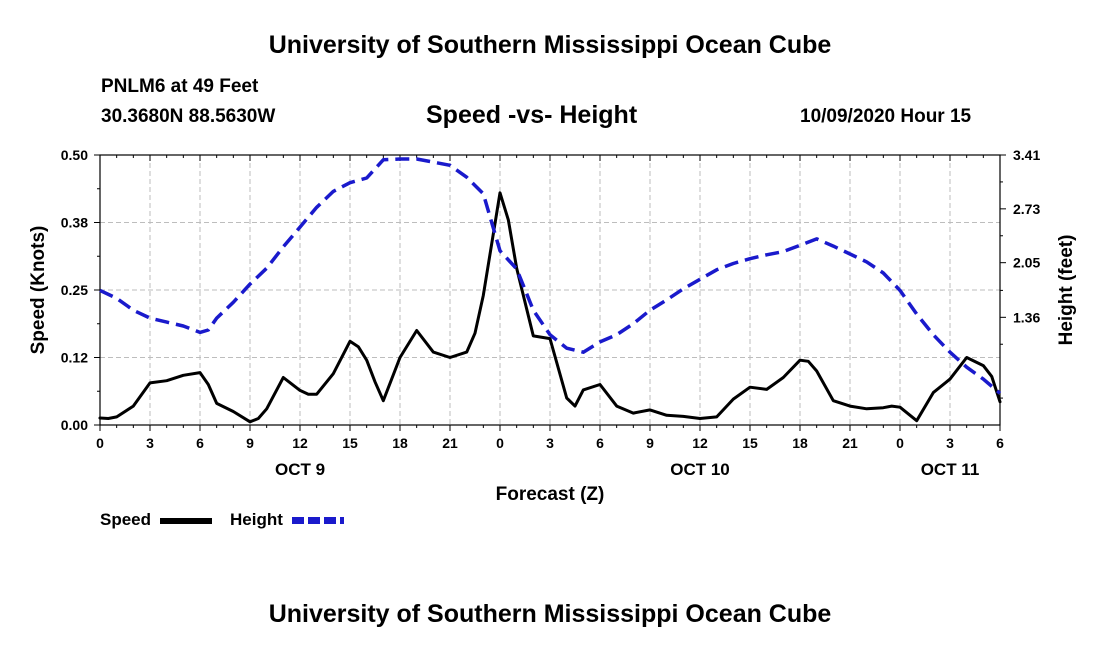  I want to click on y-axis-title: Speed (Knots), so click(38, 290).